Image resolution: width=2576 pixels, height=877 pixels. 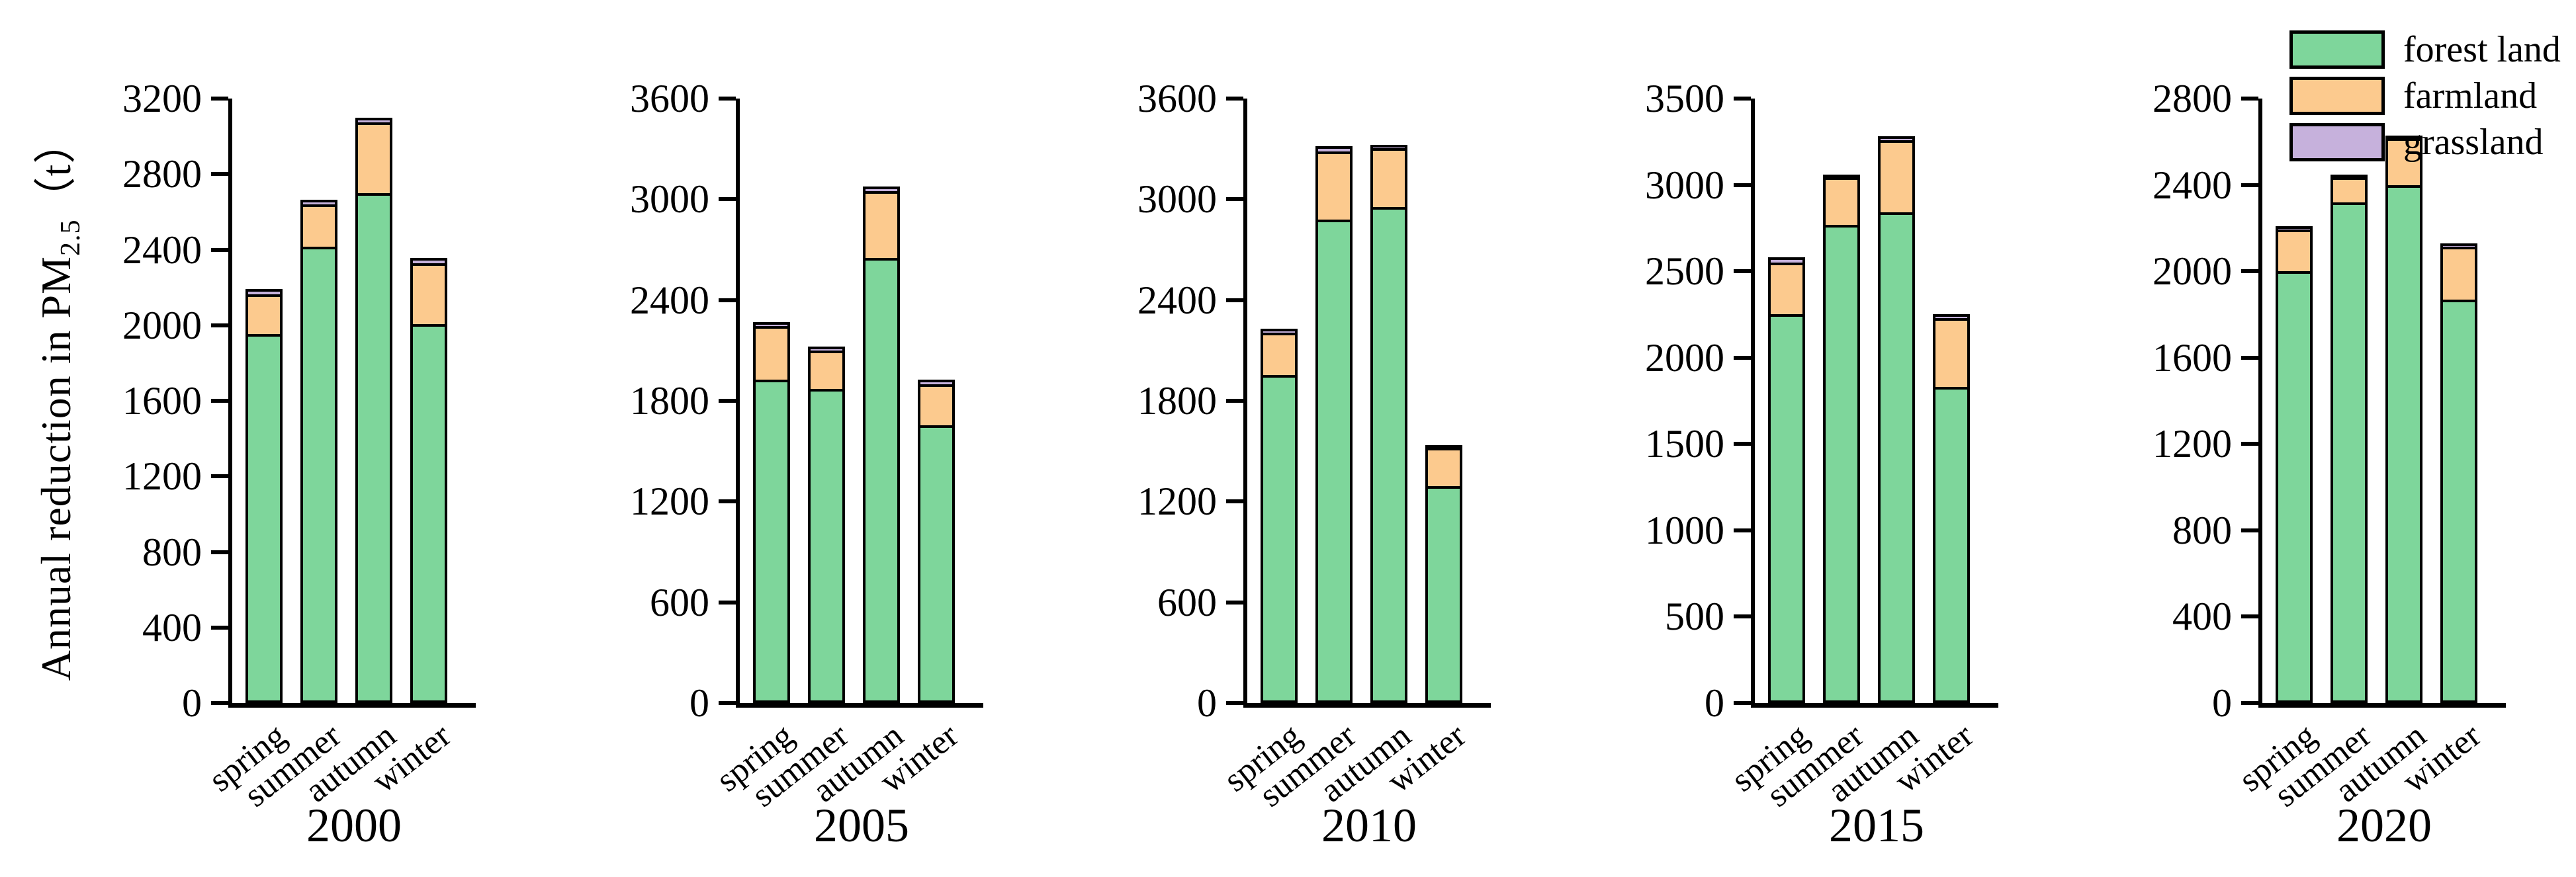 What do you see at coordinates (172, 552) in the screenshot?
I see `y-tick-label: 800` at bounding box center [172, 552].